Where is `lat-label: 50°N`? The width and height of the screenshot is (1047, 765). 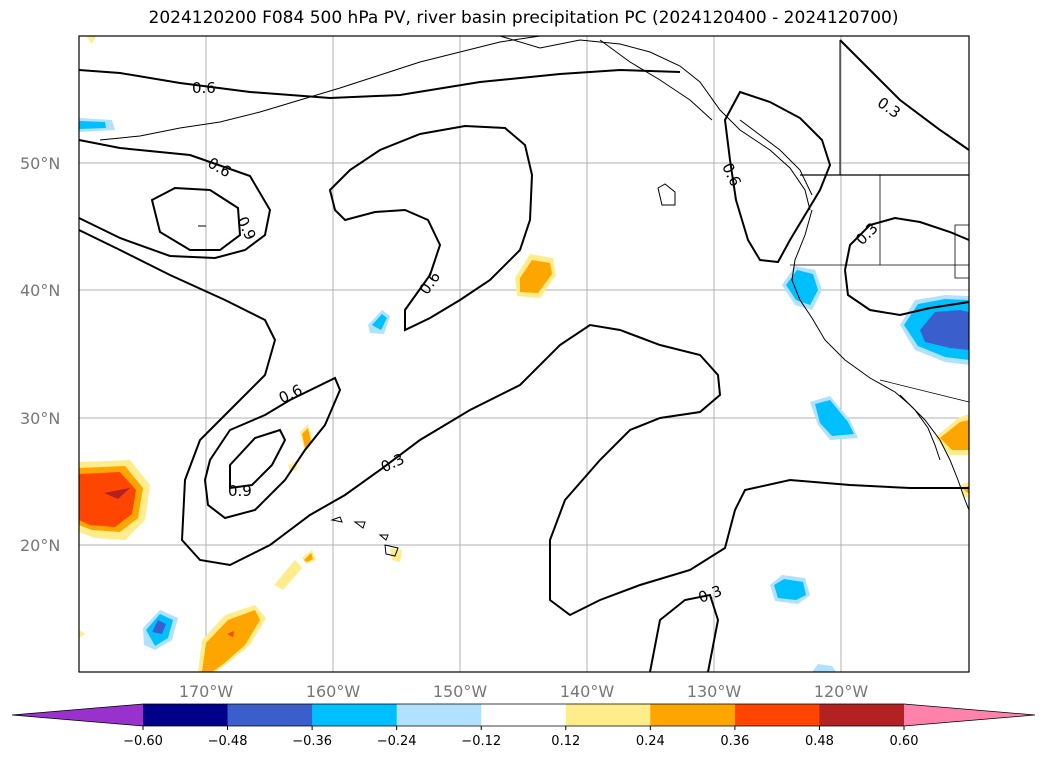
lat-label: 50°N is located at coordinates (40, 163).